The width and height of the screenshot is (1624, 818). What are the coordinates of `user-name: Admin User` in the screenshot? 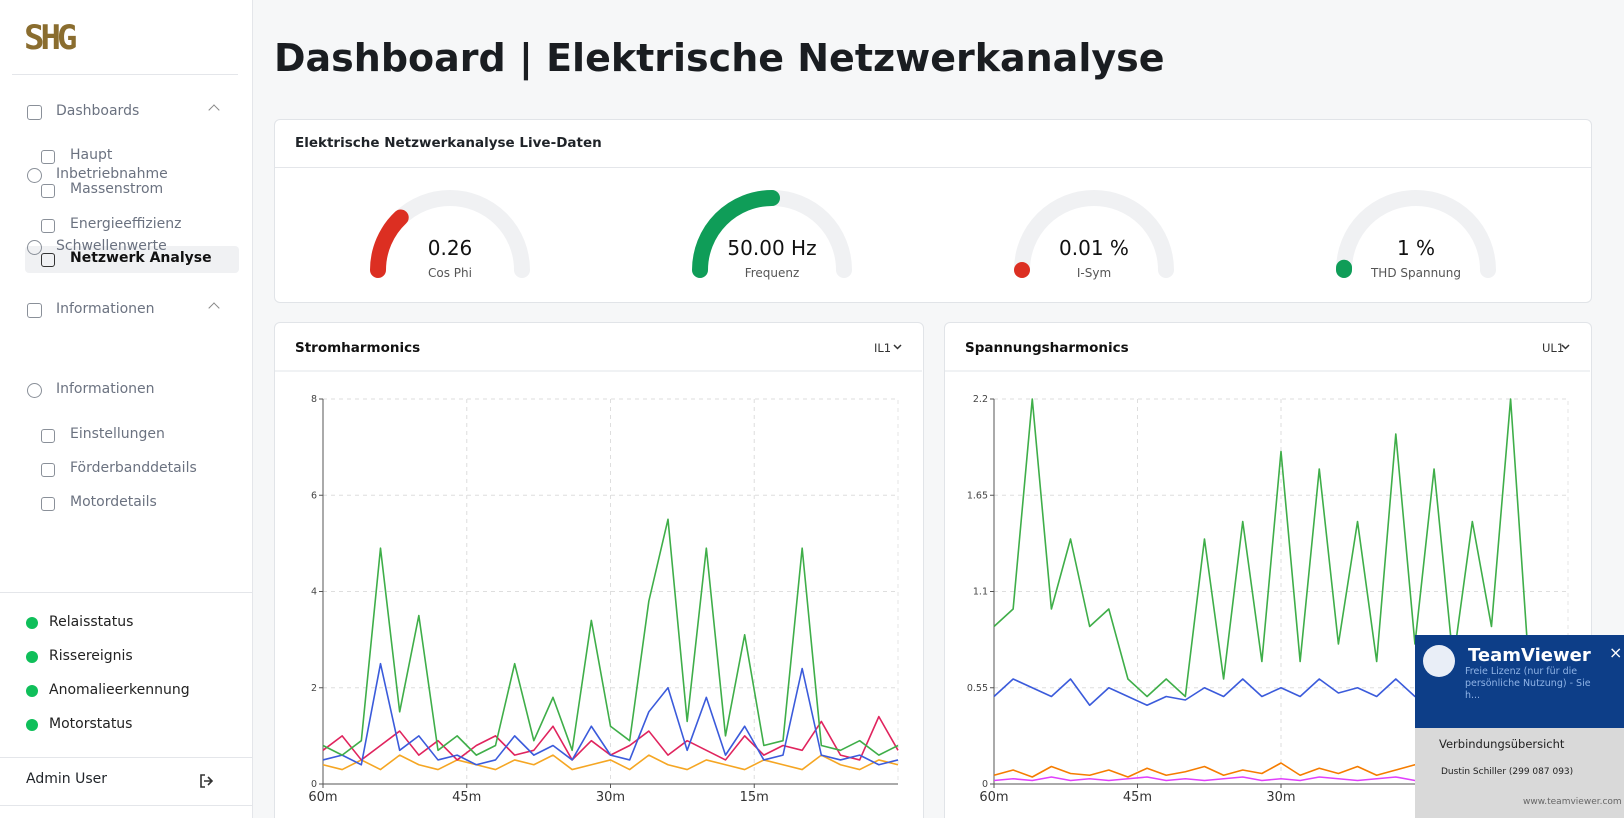 It's located at (66, 779).